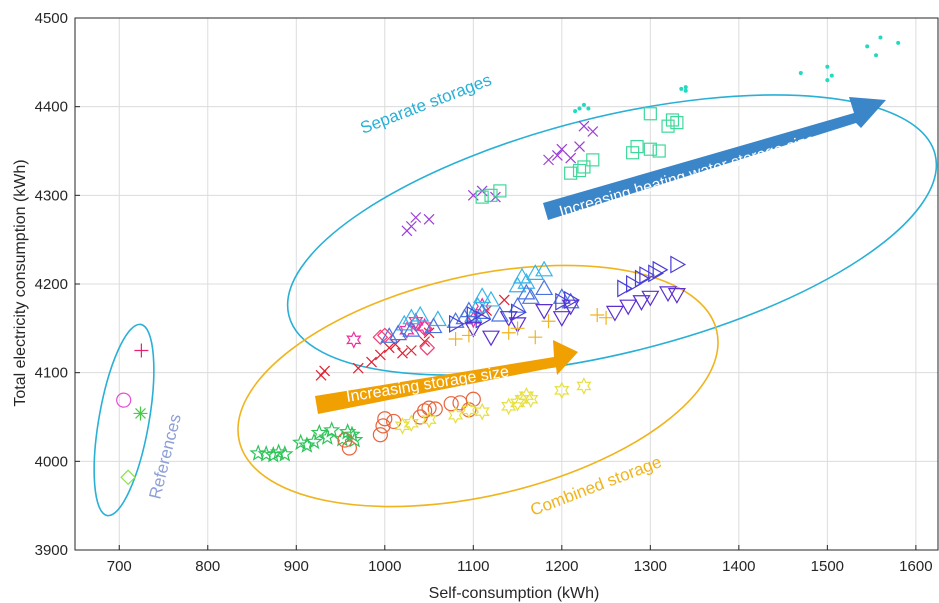 This screenshot has height=603, width=939. What do you see at coordinates (687, 175) in the screenshot?
I see `heating-storage-arrow-label: Increasing heating water storage size` at bounding box center [687, 175].